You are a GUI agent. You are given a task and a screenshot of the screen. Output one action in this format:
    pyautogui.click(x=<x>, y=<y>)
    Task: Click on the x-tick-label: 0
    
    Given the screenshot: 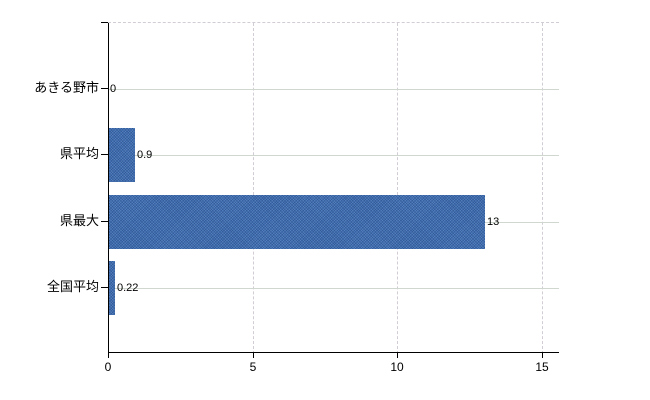 What is the action you would take?
    pyautogui.click(x=108, y=367)
    